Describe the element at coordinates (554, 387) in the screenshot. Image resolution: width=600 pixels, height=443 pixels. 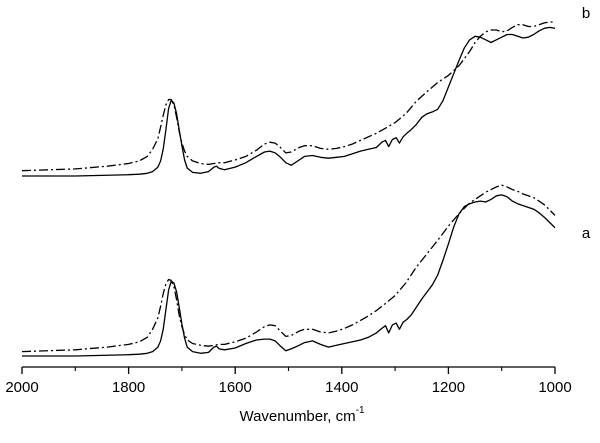
I see `x-tick-label-1000: 1000` at that location.